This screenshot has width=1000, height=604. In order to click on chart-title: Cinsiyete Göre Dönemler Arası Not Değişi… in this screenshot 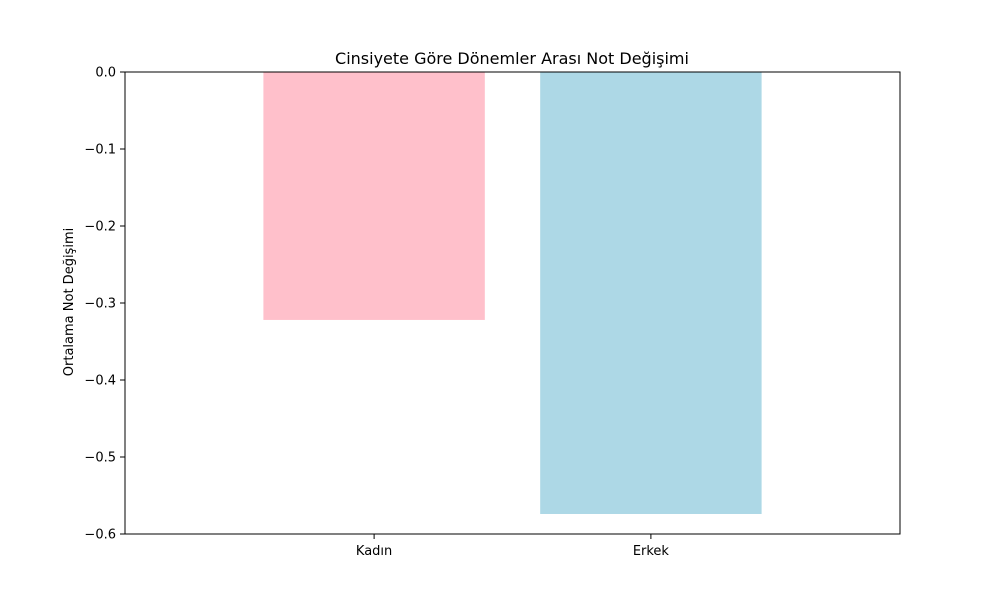, I will do `click(512, 58)`.